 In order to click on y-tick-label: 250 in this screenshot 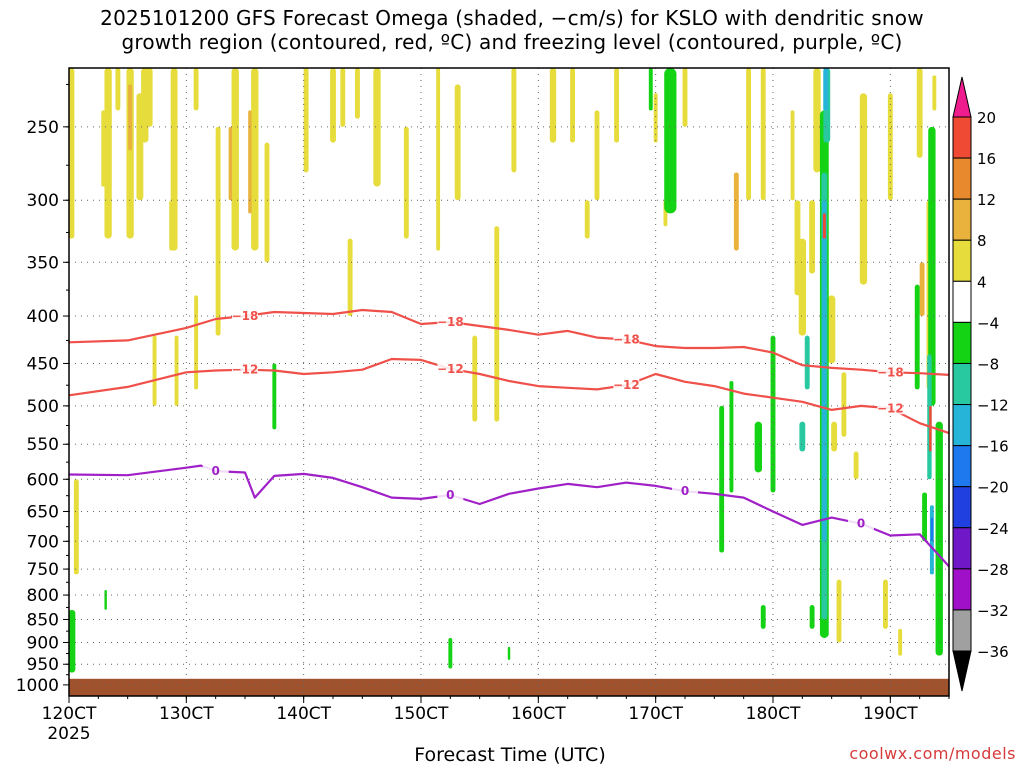, I will do `click(43, 128)`.